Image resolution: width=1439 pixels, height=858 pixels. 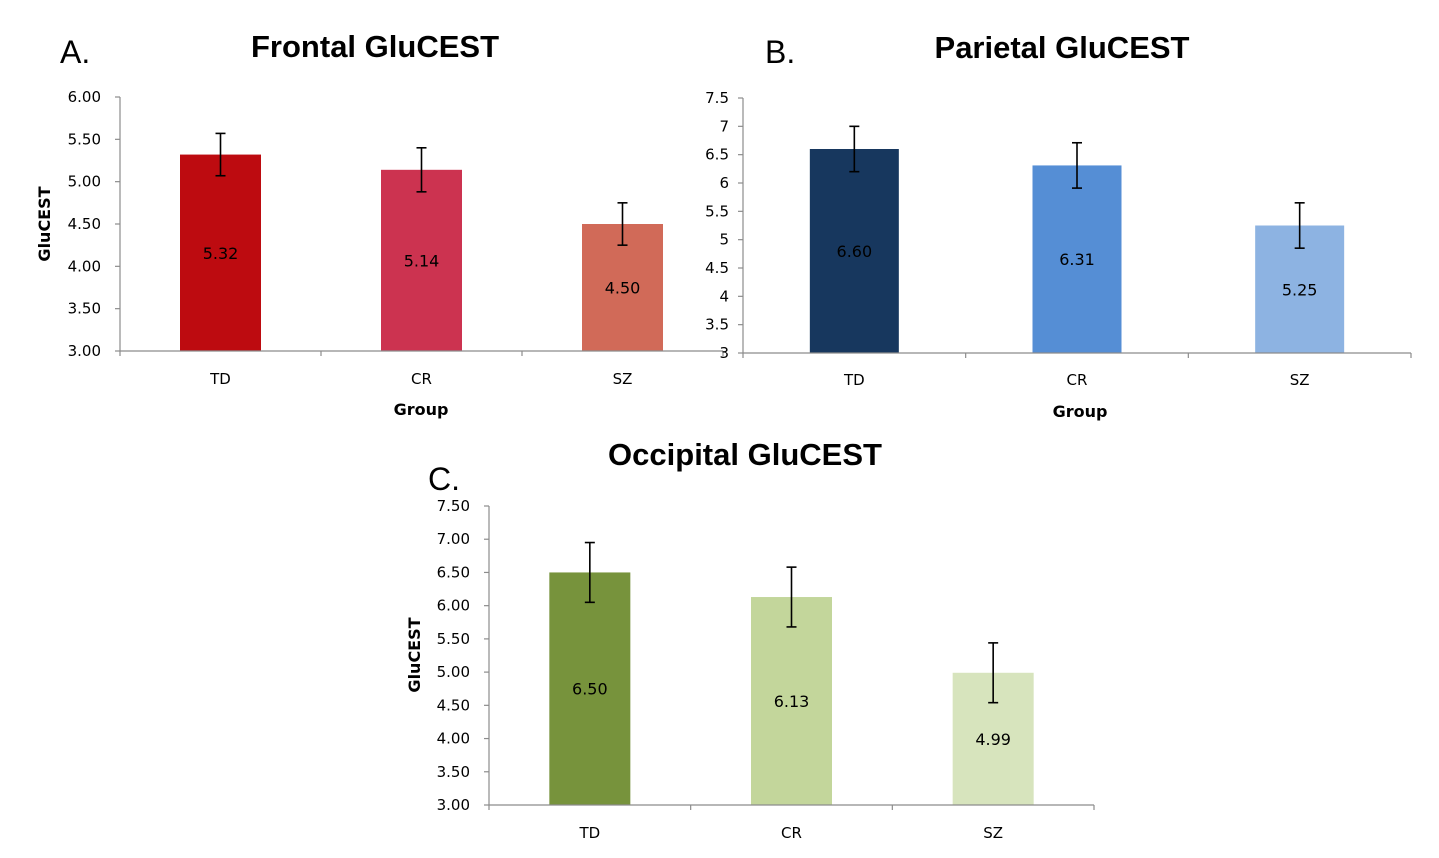 I want to click on parietal-bar-td, so click(x=854, y=251).